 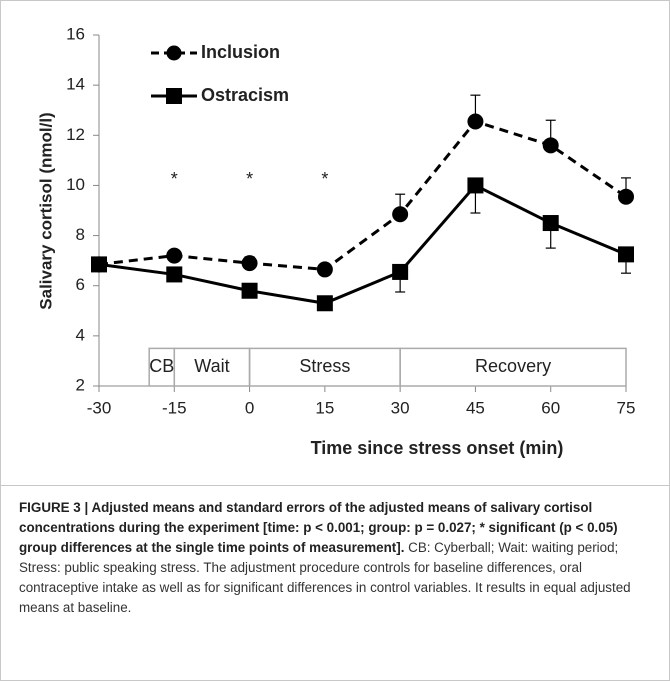 What do you see at coordinates (211, 366) in the screenshot?
I see `phase-label: Wait` at bounding box center [211, 366].